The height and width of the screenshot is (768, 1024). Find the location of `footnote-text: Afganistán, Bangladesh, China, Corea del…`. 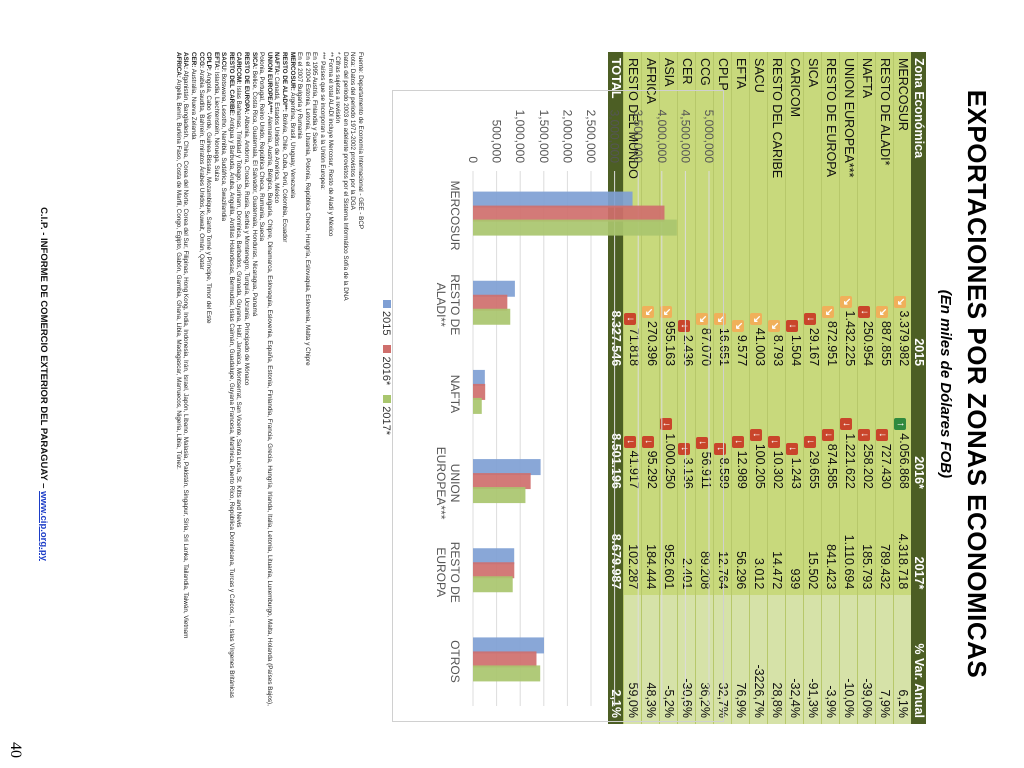

footnote-text: Afganistán, Bangladesh, China, Corea del… is located at coordinates (186, 354).